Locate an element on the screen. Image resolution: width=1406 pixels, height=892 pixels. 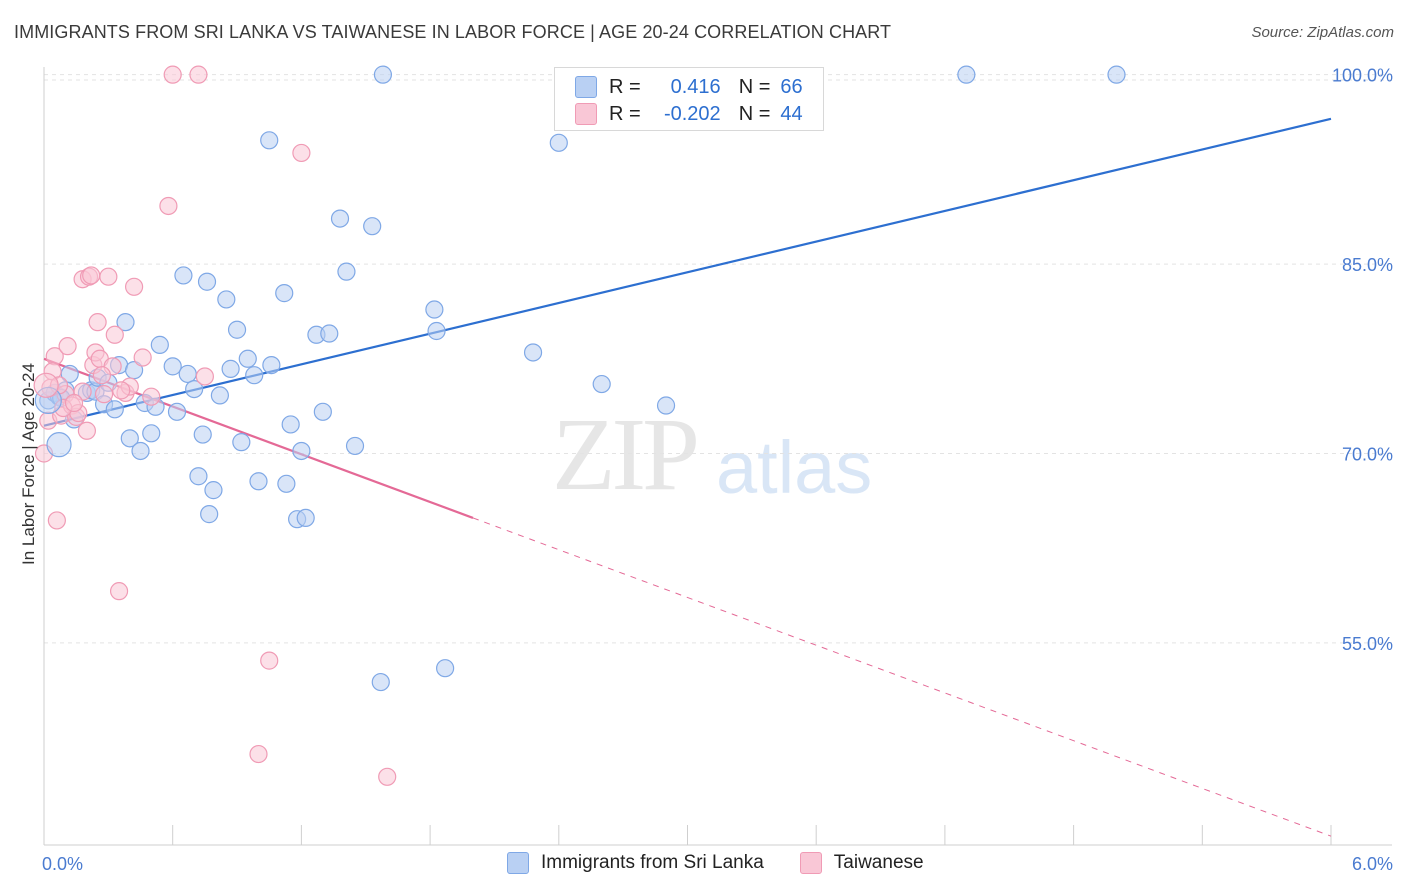
legend-n-value: 44 is located at coordinates (791, 113).